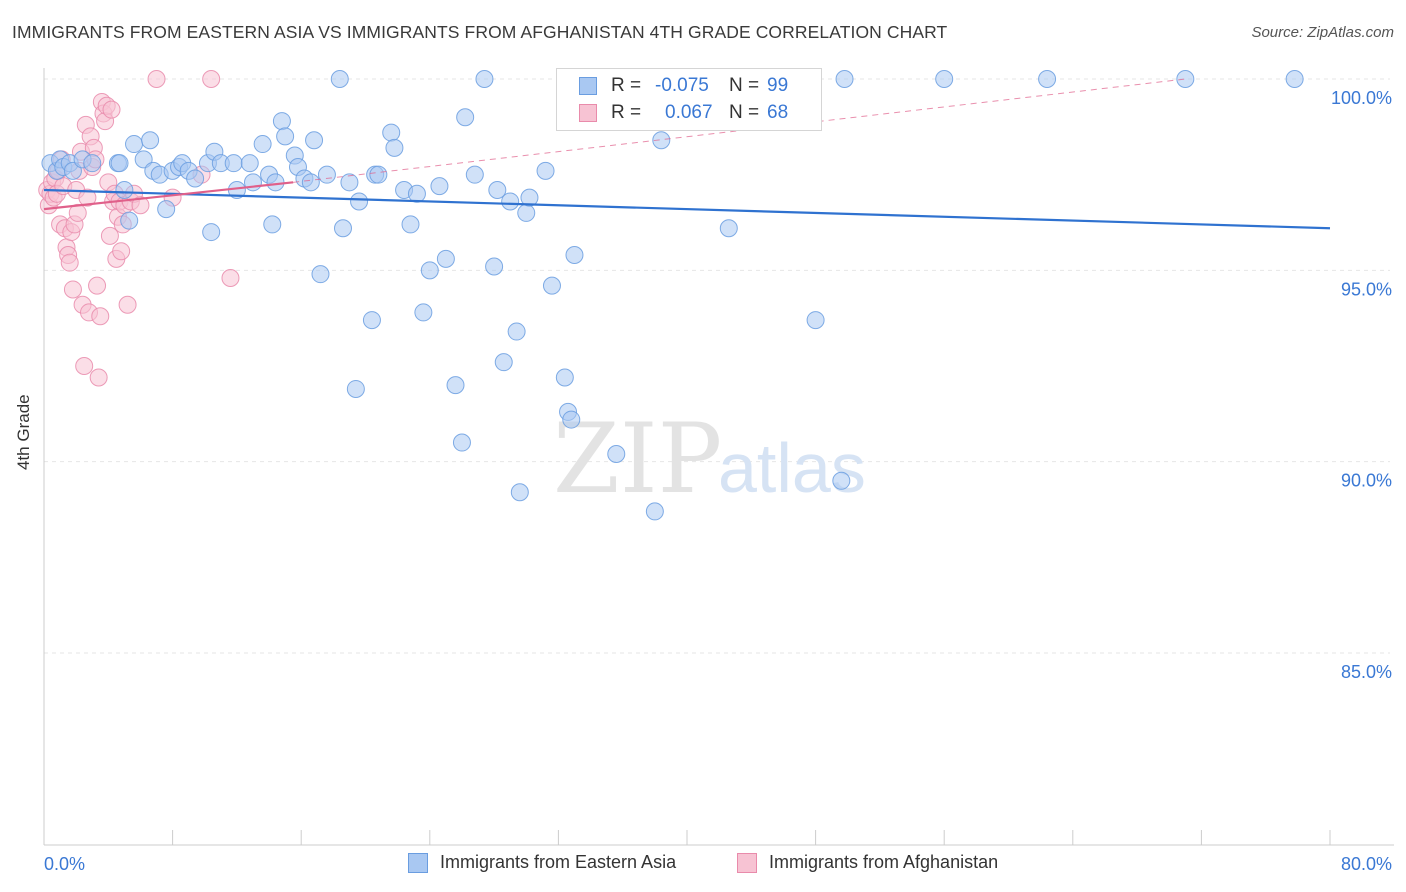 The height and width of the screenshot is (892, 1406). What do you see at coordinates (1361, 98) in the screenshot?
I see `y-tick-label: 100.0%` at bounding box center [1361, 98].